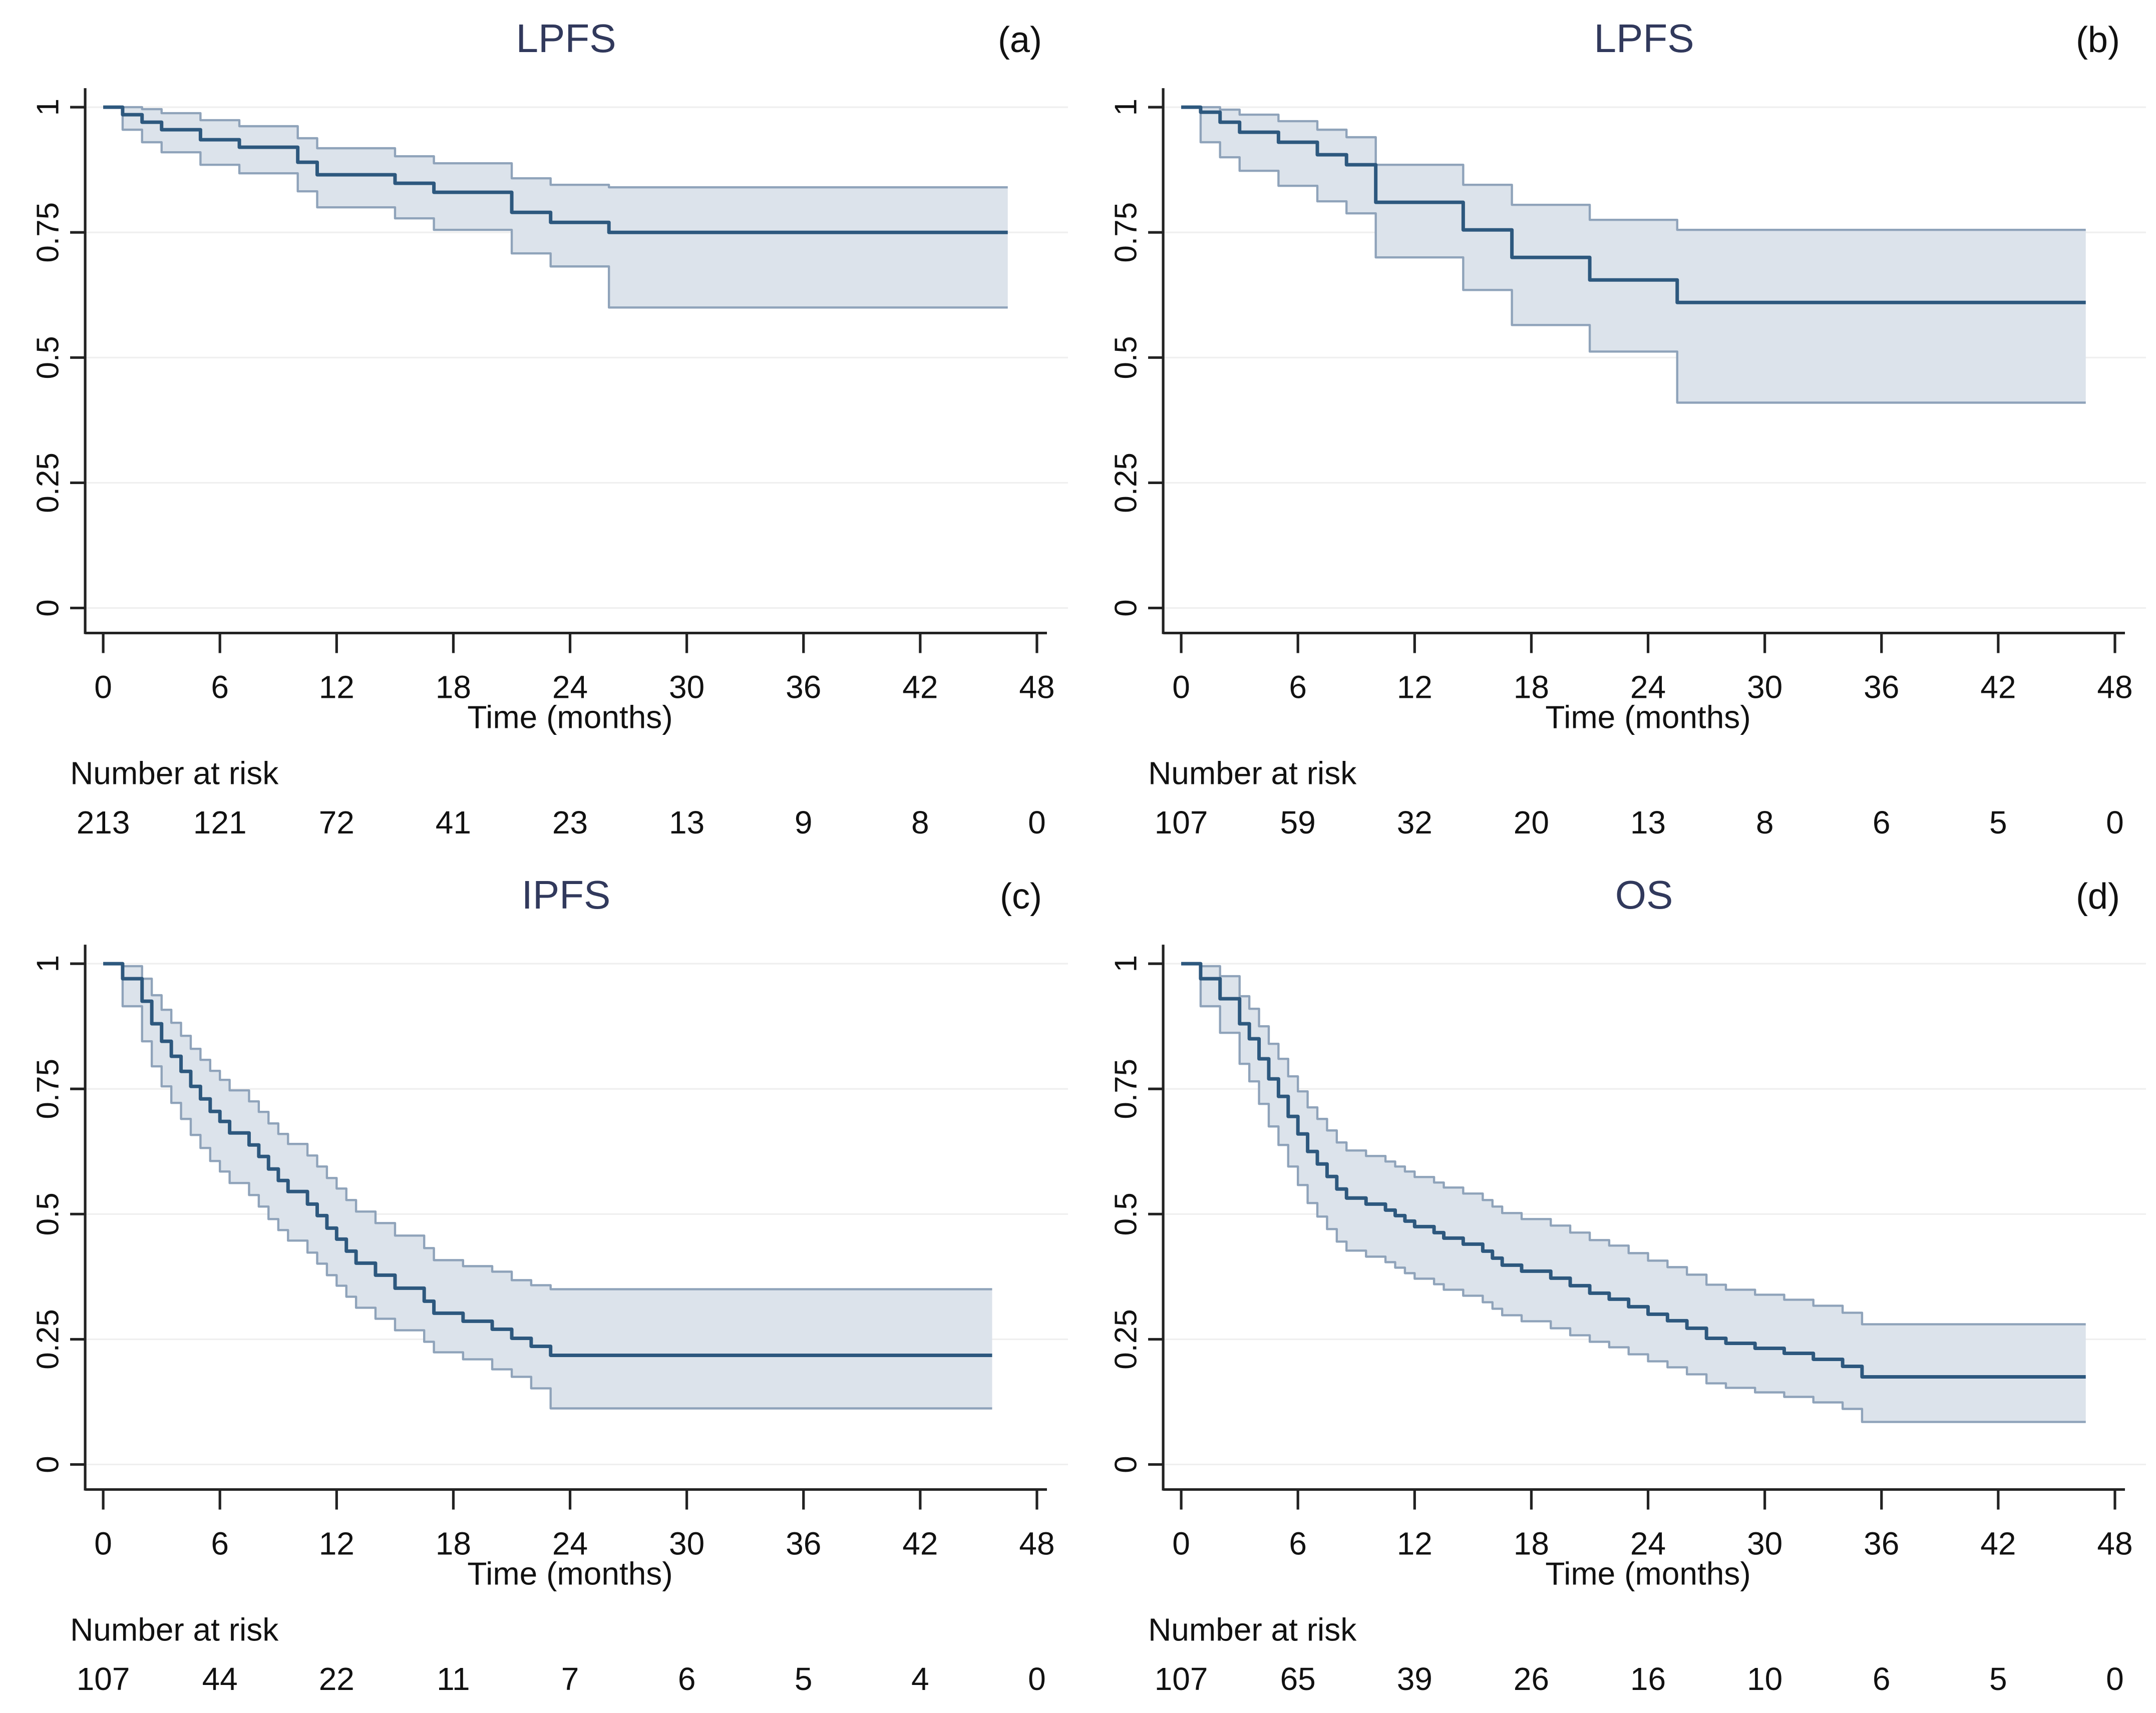 This screenshot has height=1713, width=2156. I want to click on risk-count: 72, so click(336, 822).